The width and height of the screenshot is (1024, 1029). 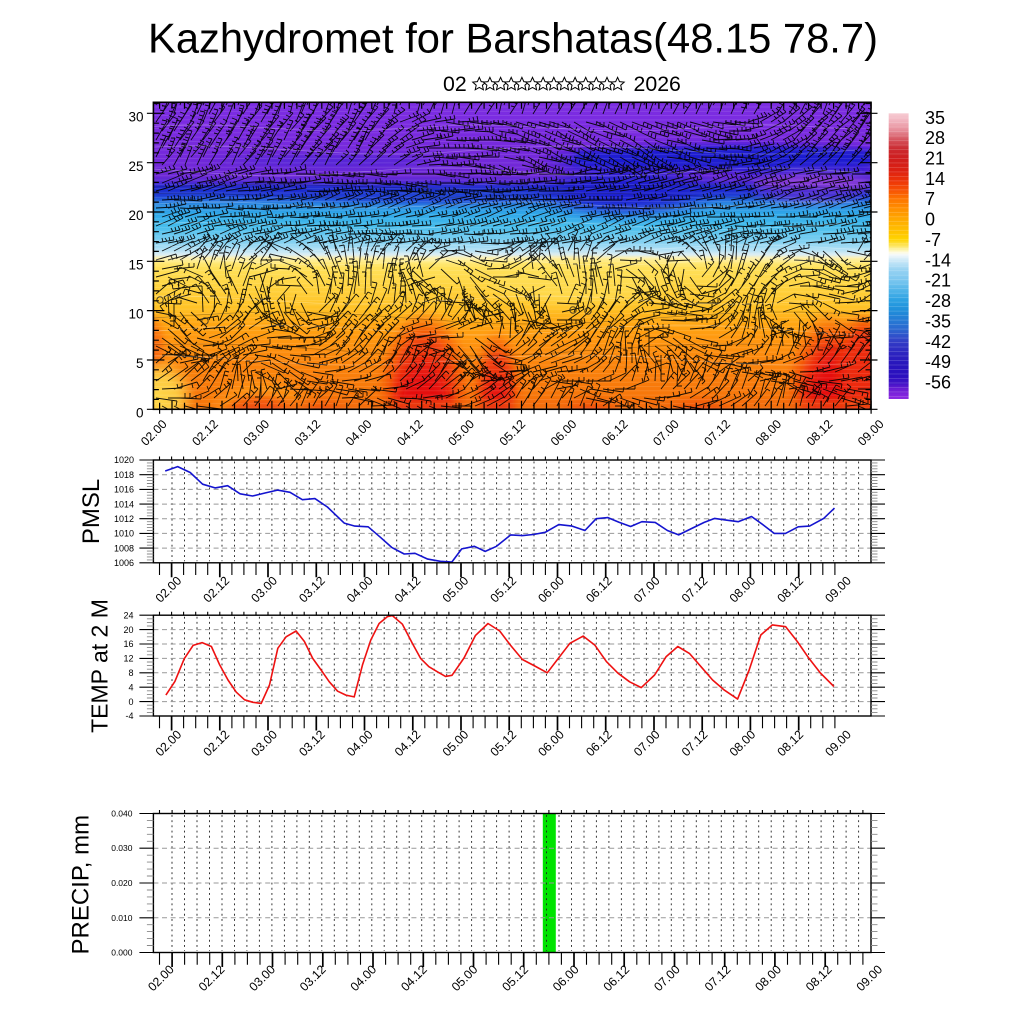 I want to click on svg-text:Kazhydromet for Barshatas(48.1: Kazhydromet for Barshatas(48.15 78.7), so click(x=513, y=38).